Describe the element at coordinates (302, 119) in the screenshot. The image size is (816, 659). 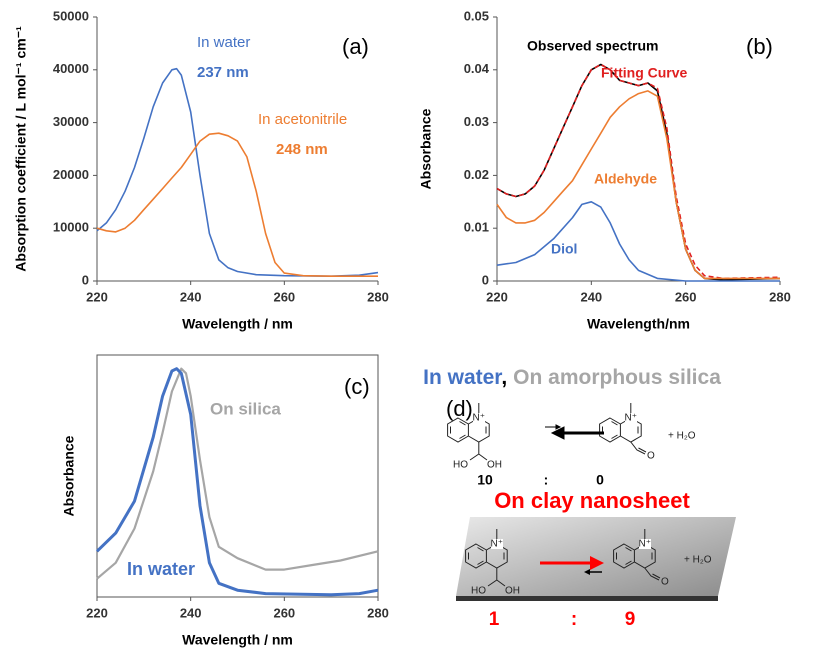
I see `series-label: In acetonitrile` at that location.